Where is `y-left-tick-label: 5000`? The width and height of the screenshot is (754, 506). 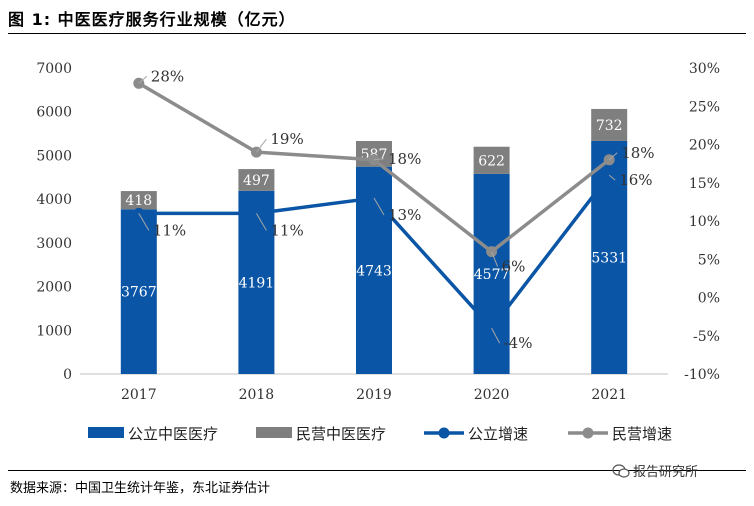 y-left-tick-label: 5000 is located at coordinates (54, 156).